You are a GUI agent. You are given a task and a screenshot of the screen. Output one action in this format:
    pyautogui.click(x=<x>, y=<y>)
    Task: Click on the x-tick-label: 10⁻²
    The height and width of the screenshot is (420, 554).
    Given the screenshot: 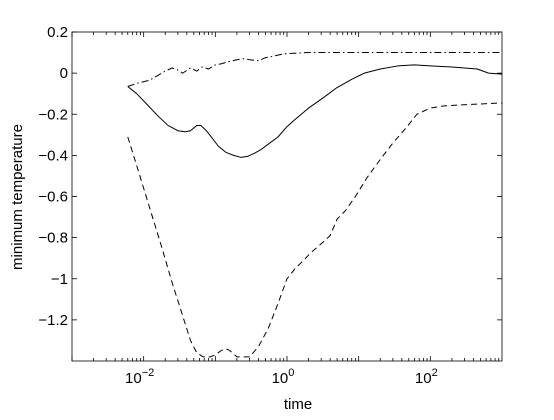 What is the action you would take?
    pyautogui.click(x=139, y=377)
    